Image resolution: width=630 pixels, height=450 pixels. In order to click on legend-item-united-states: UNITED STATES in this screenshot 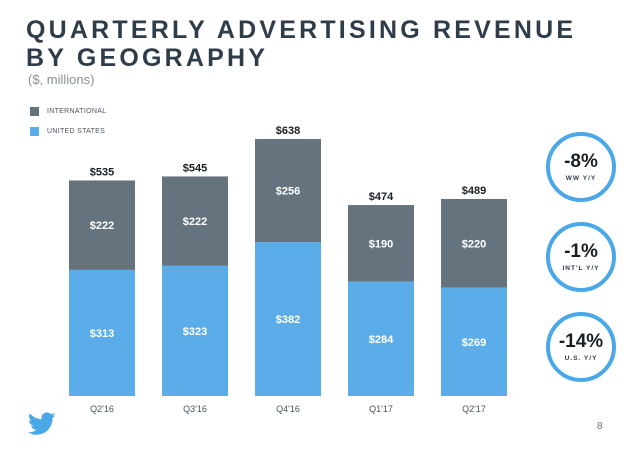, I will do `click(68, 131)`.